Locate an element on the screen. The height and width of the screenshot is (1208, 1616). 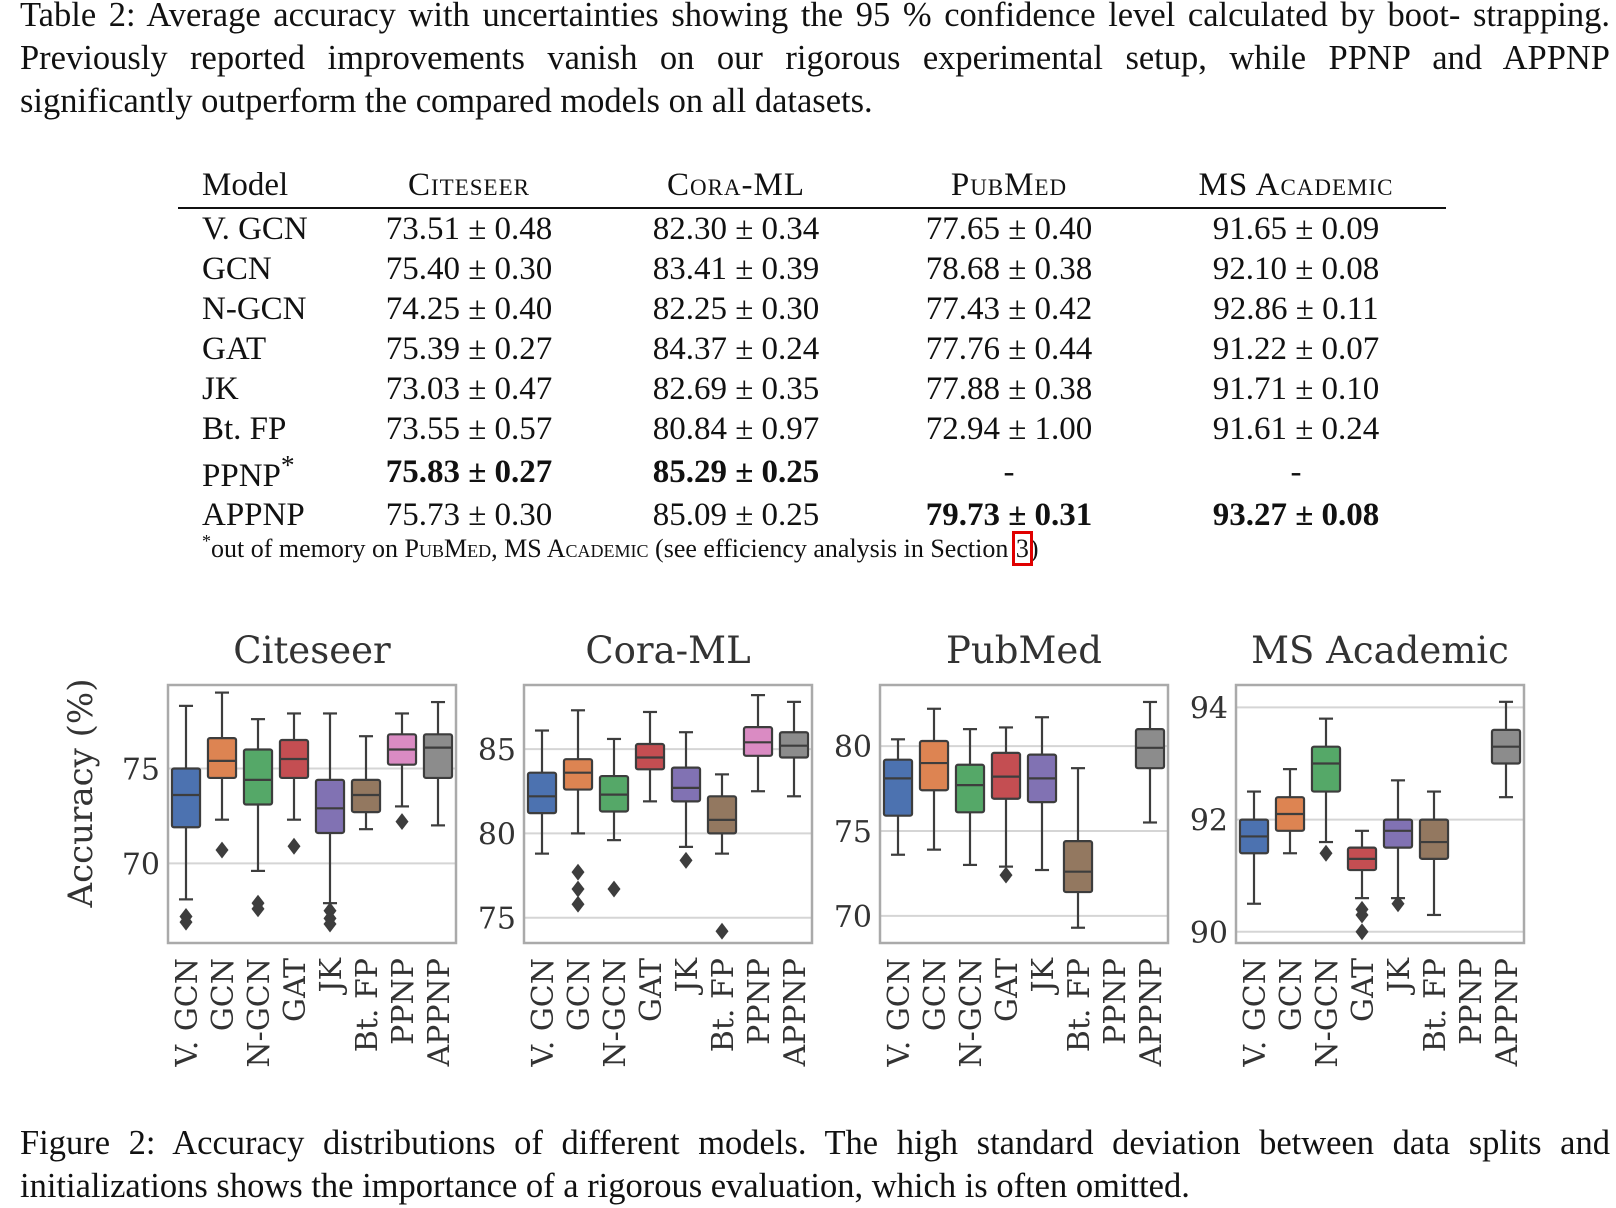
panel-title: PubMed is located at coordinates (1024, 650).